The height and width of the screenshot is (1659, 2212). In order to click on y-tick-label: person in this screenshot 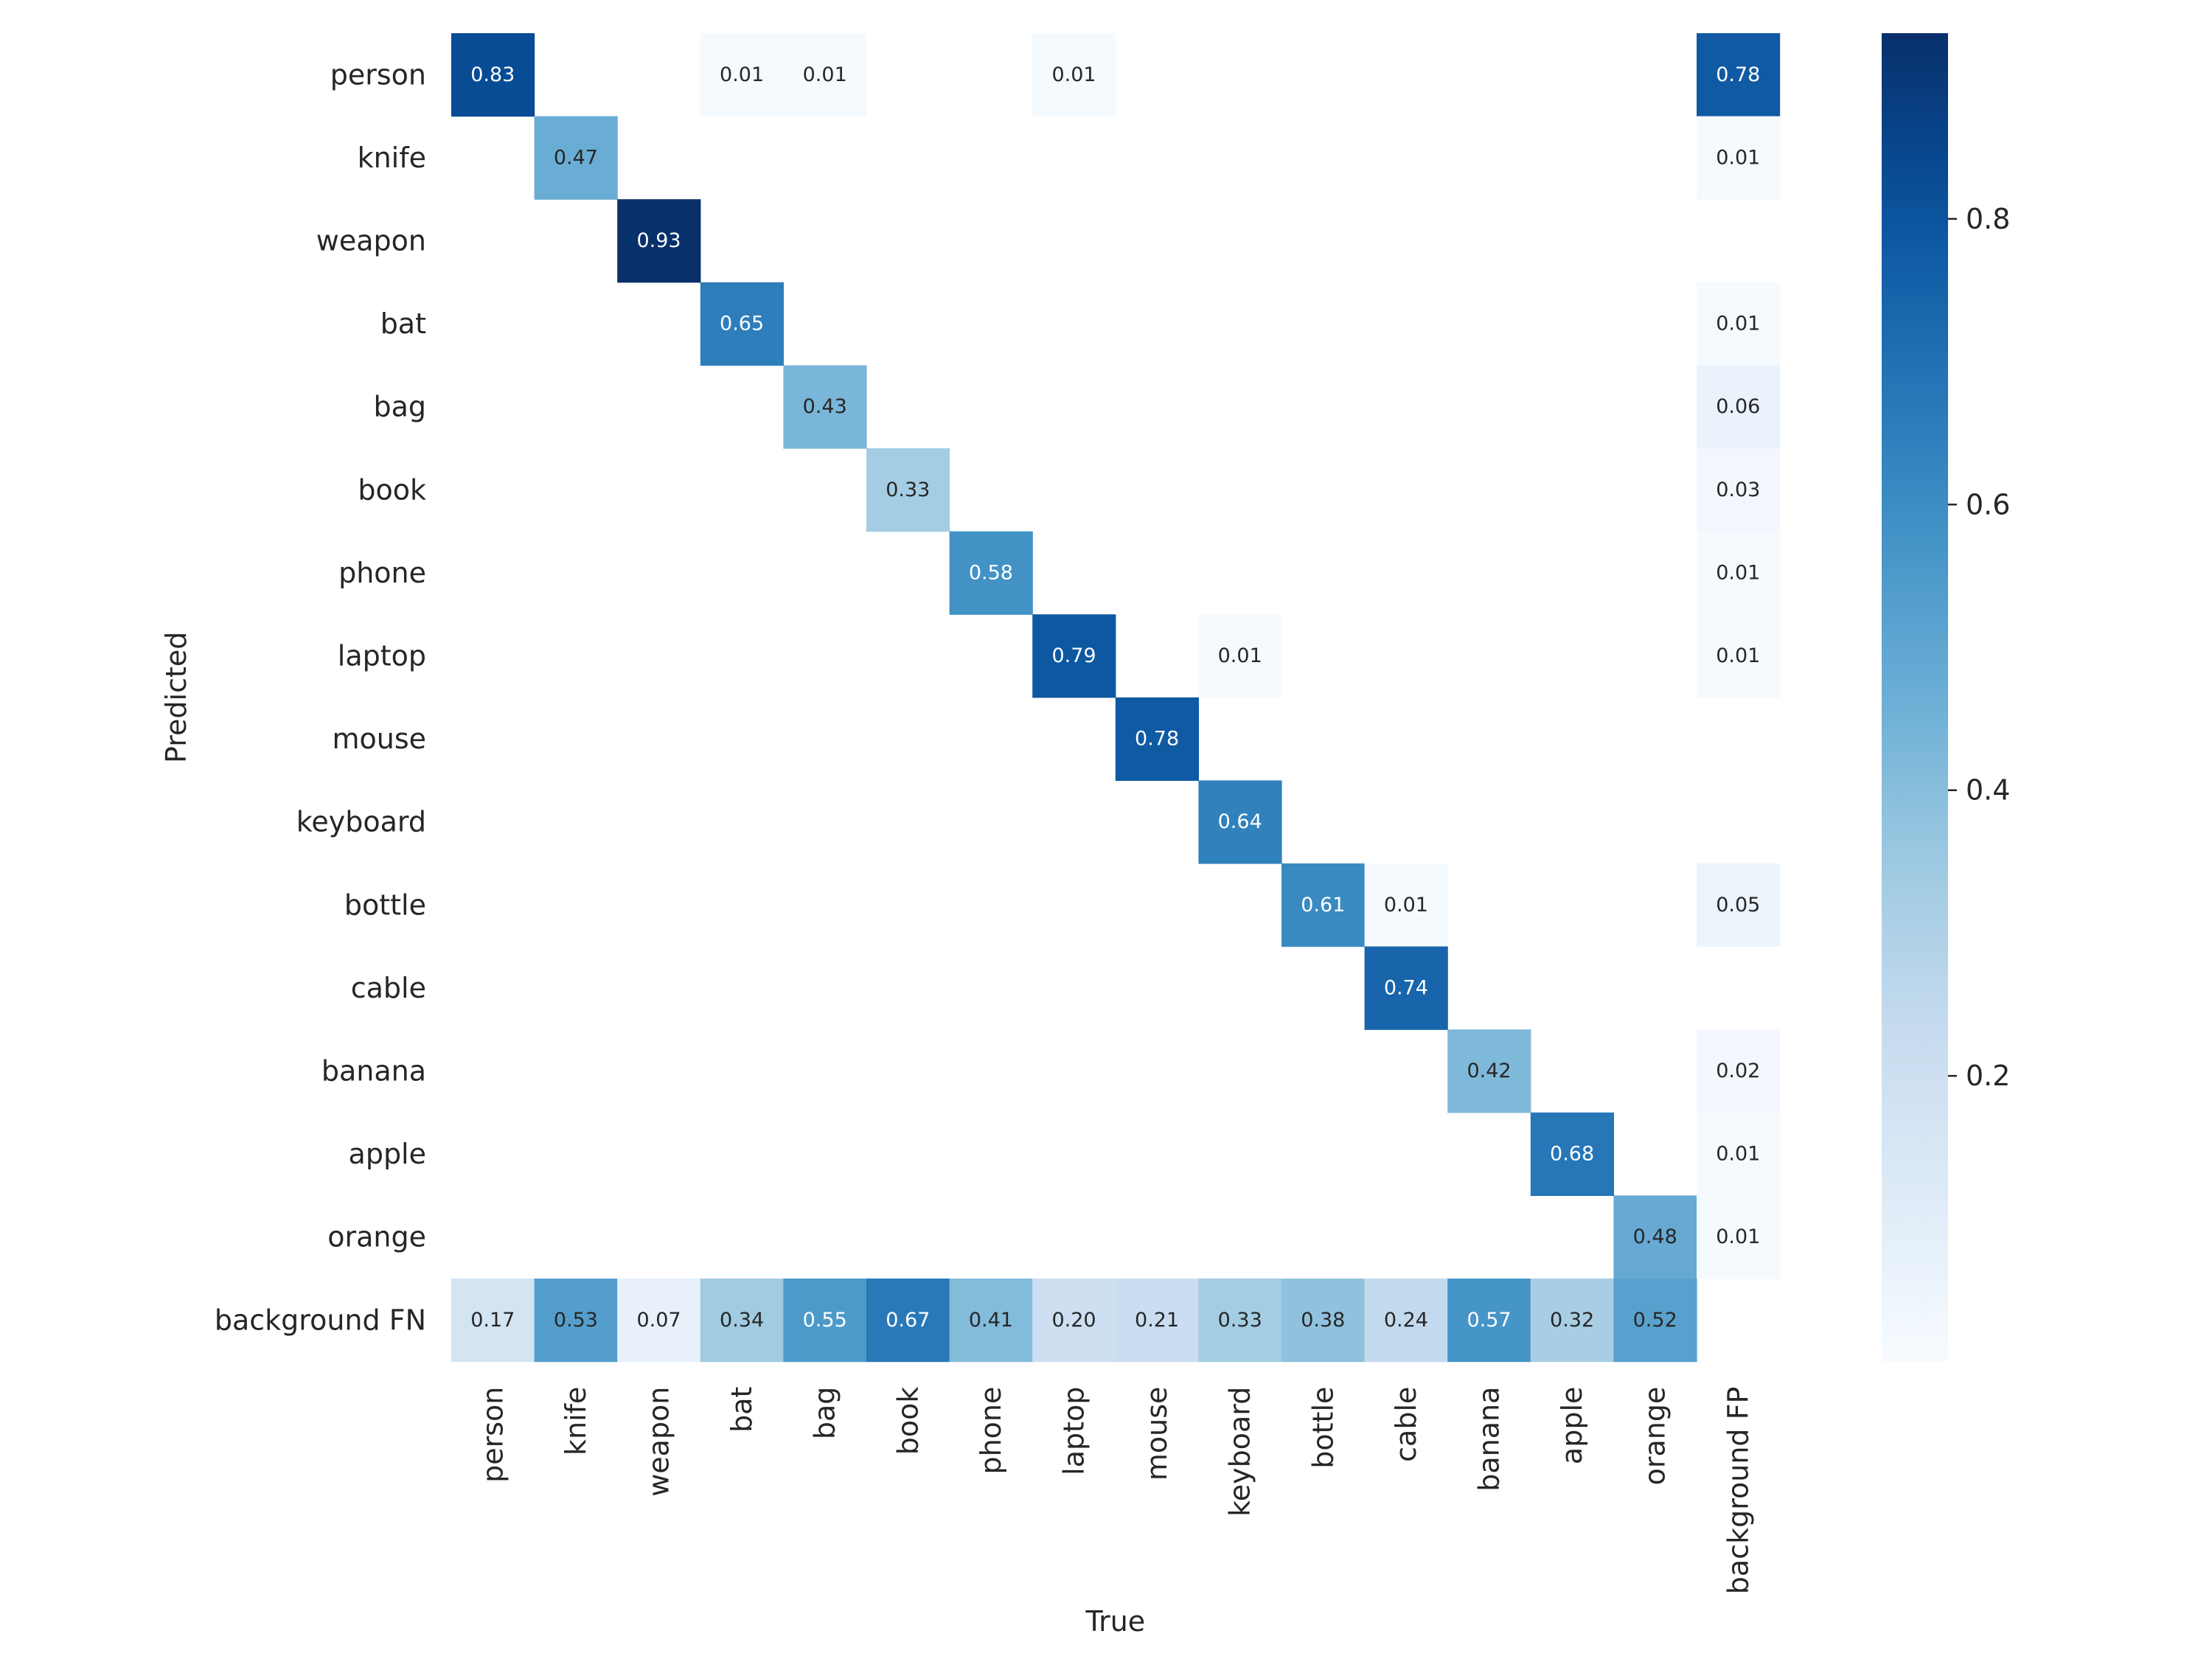, I will do `click(378, 74)`.